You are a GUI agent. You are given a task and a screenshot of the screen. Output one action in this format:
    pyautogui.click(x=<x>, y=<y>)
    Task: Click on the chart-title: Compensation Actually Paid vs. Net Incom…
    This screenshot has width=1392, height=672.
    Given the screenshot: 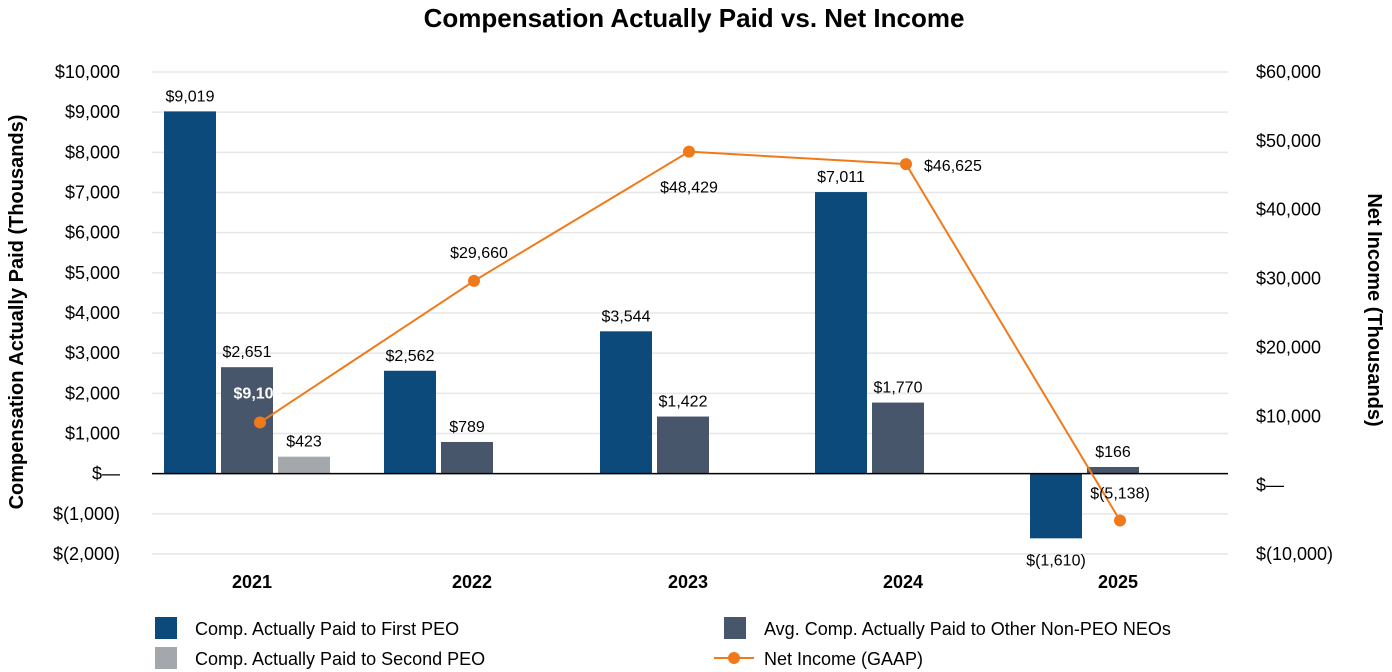 What is the action you would take?
    pyautogui.click(x=694, y=18)
    